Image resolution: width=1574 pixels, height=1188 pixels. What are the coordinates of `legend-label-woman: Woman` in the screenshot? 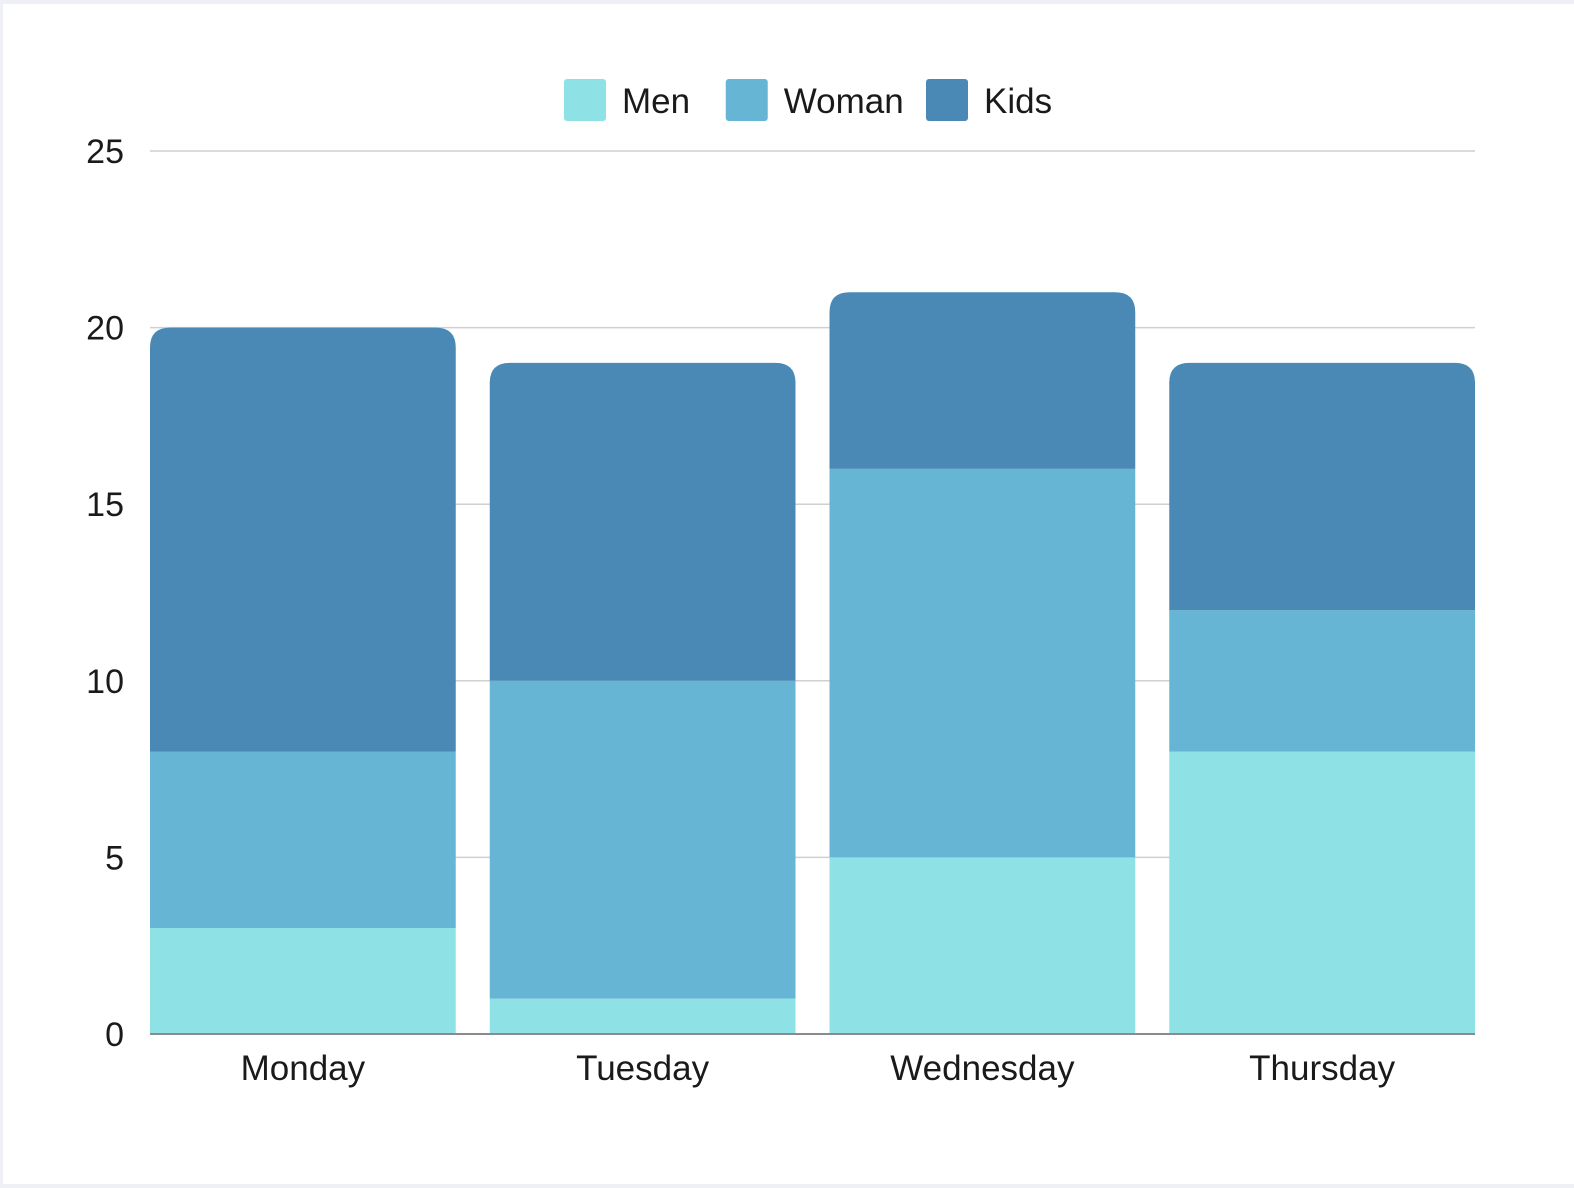 It's located at (844, 101).